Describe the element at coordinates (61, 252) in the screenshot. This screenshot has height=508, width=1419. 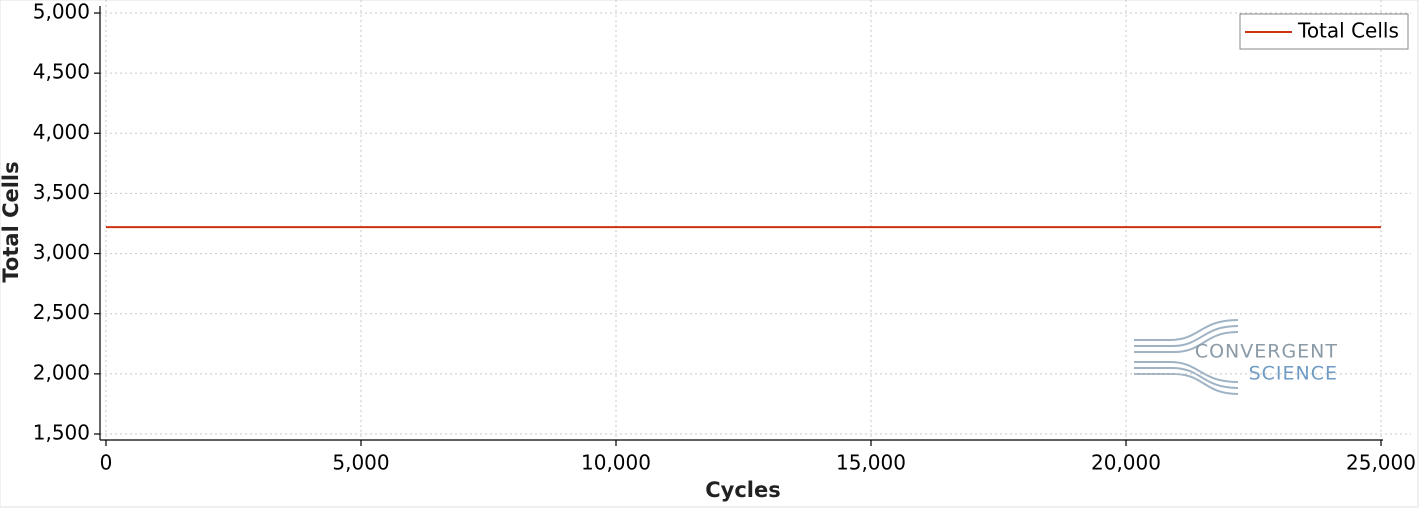
I see `y-tick-label: 3,000` at that location.